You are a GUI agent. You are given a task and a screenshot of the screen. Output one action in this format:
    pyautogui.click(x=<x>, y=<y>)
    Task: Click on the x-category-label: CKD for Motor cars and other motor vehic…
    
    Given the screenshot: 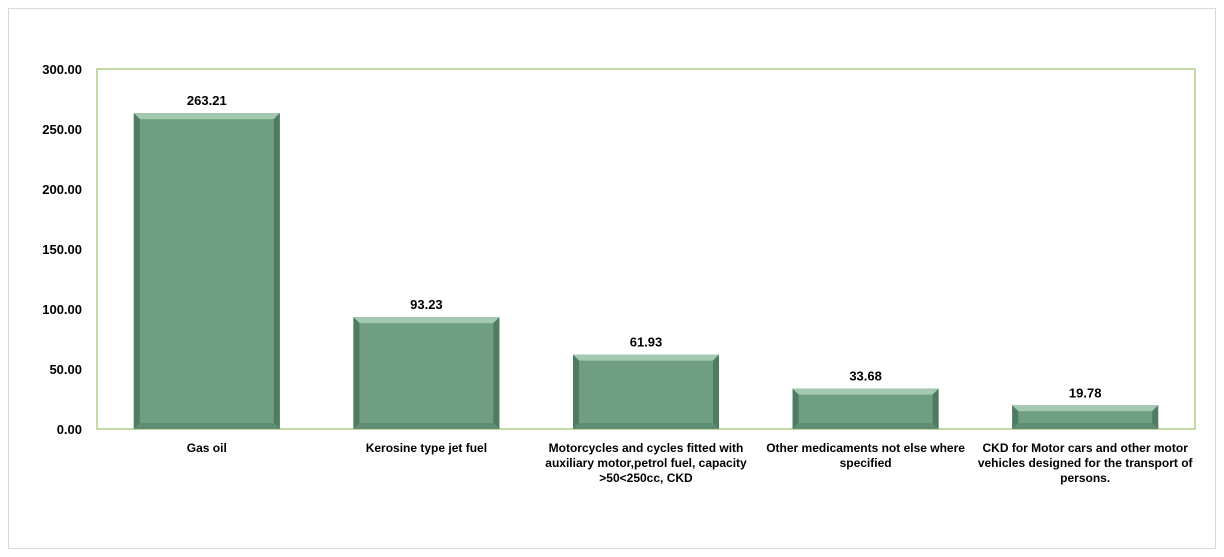 What is the action you would take?
    pyautogui.click(x=1085, y=463)
    